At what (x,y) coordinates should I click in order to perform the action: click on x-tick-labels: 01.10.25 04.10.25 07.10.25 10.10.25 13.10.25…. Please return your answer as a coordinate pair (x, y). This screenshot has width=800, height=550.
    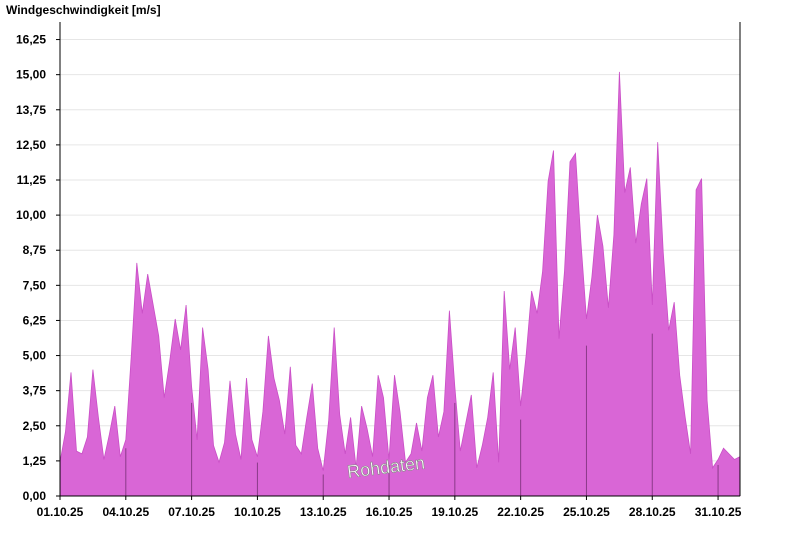
    Looking at the image, I should click on (389, 507).